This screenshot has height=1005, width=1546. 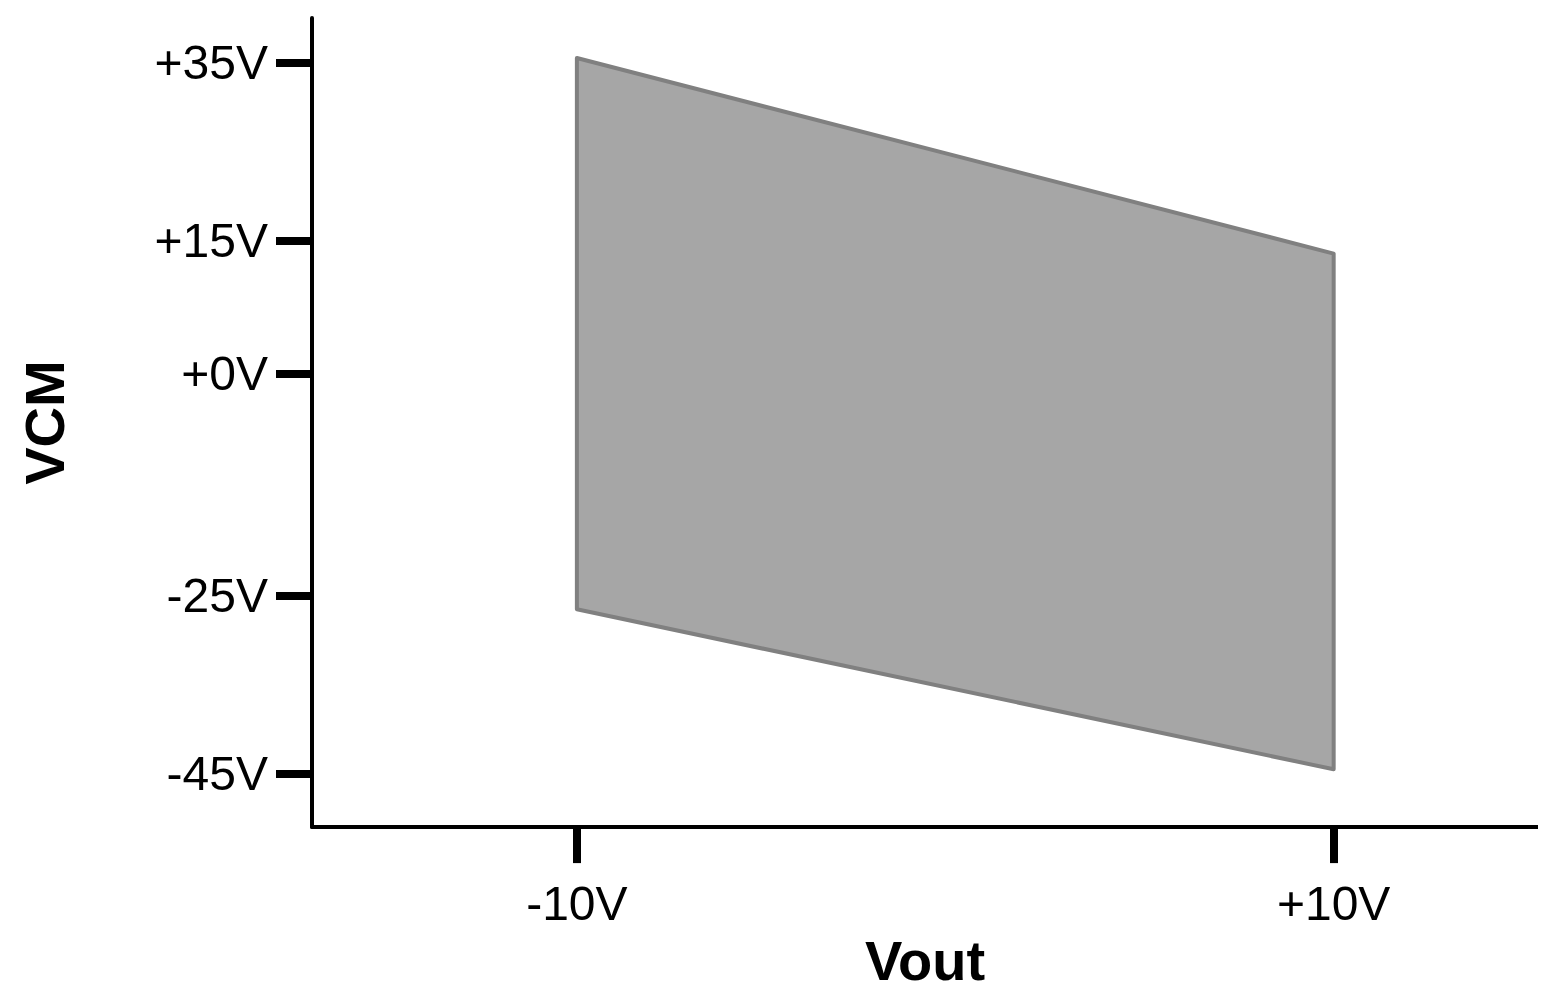 What do you see at coordinates (211, 62) in the screenshot?
I see `y-tick-label: +35V` at bounding box center [211, 62].